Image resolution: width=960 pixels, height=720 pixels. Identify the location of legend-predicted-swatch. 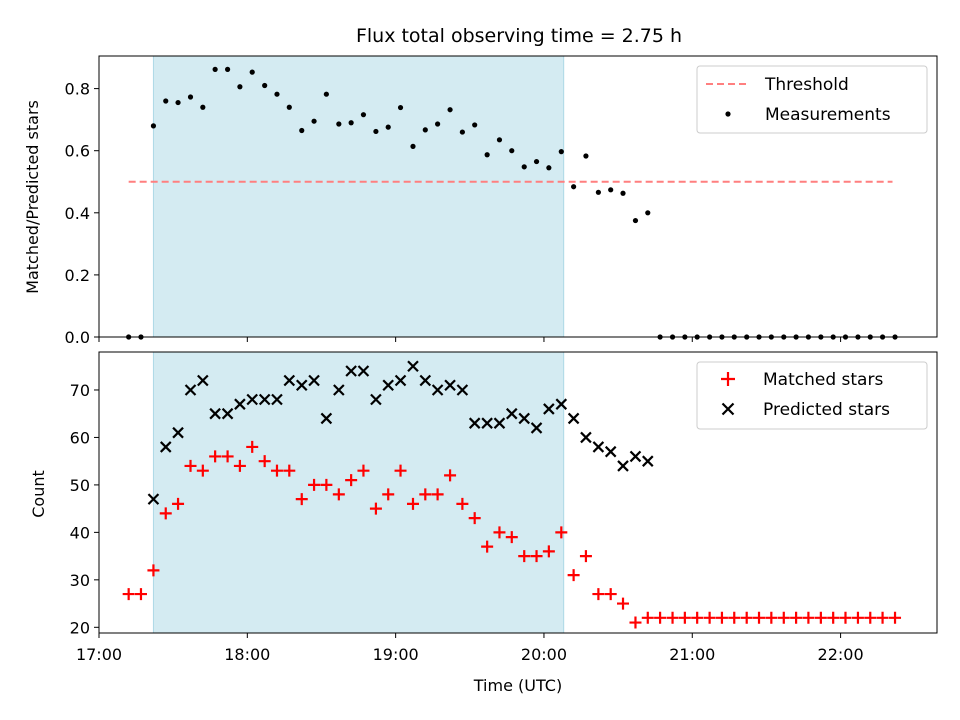
(728, 409).